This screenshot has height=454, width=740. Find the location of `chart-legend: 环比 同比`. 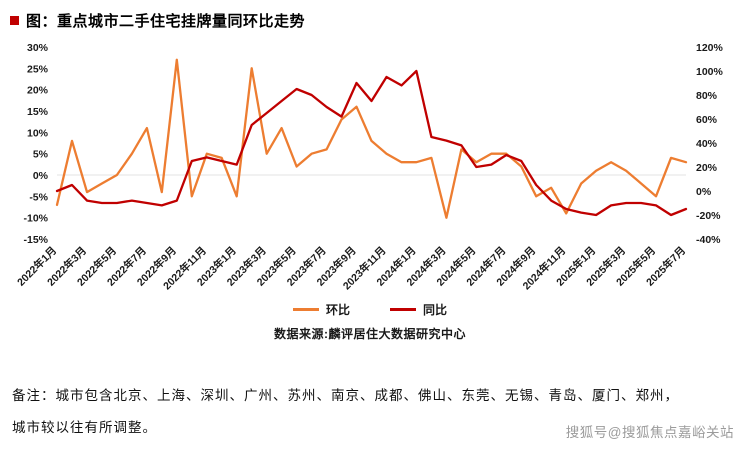

chart-legend: 环比 同比 is located at coordinates (370, 309).